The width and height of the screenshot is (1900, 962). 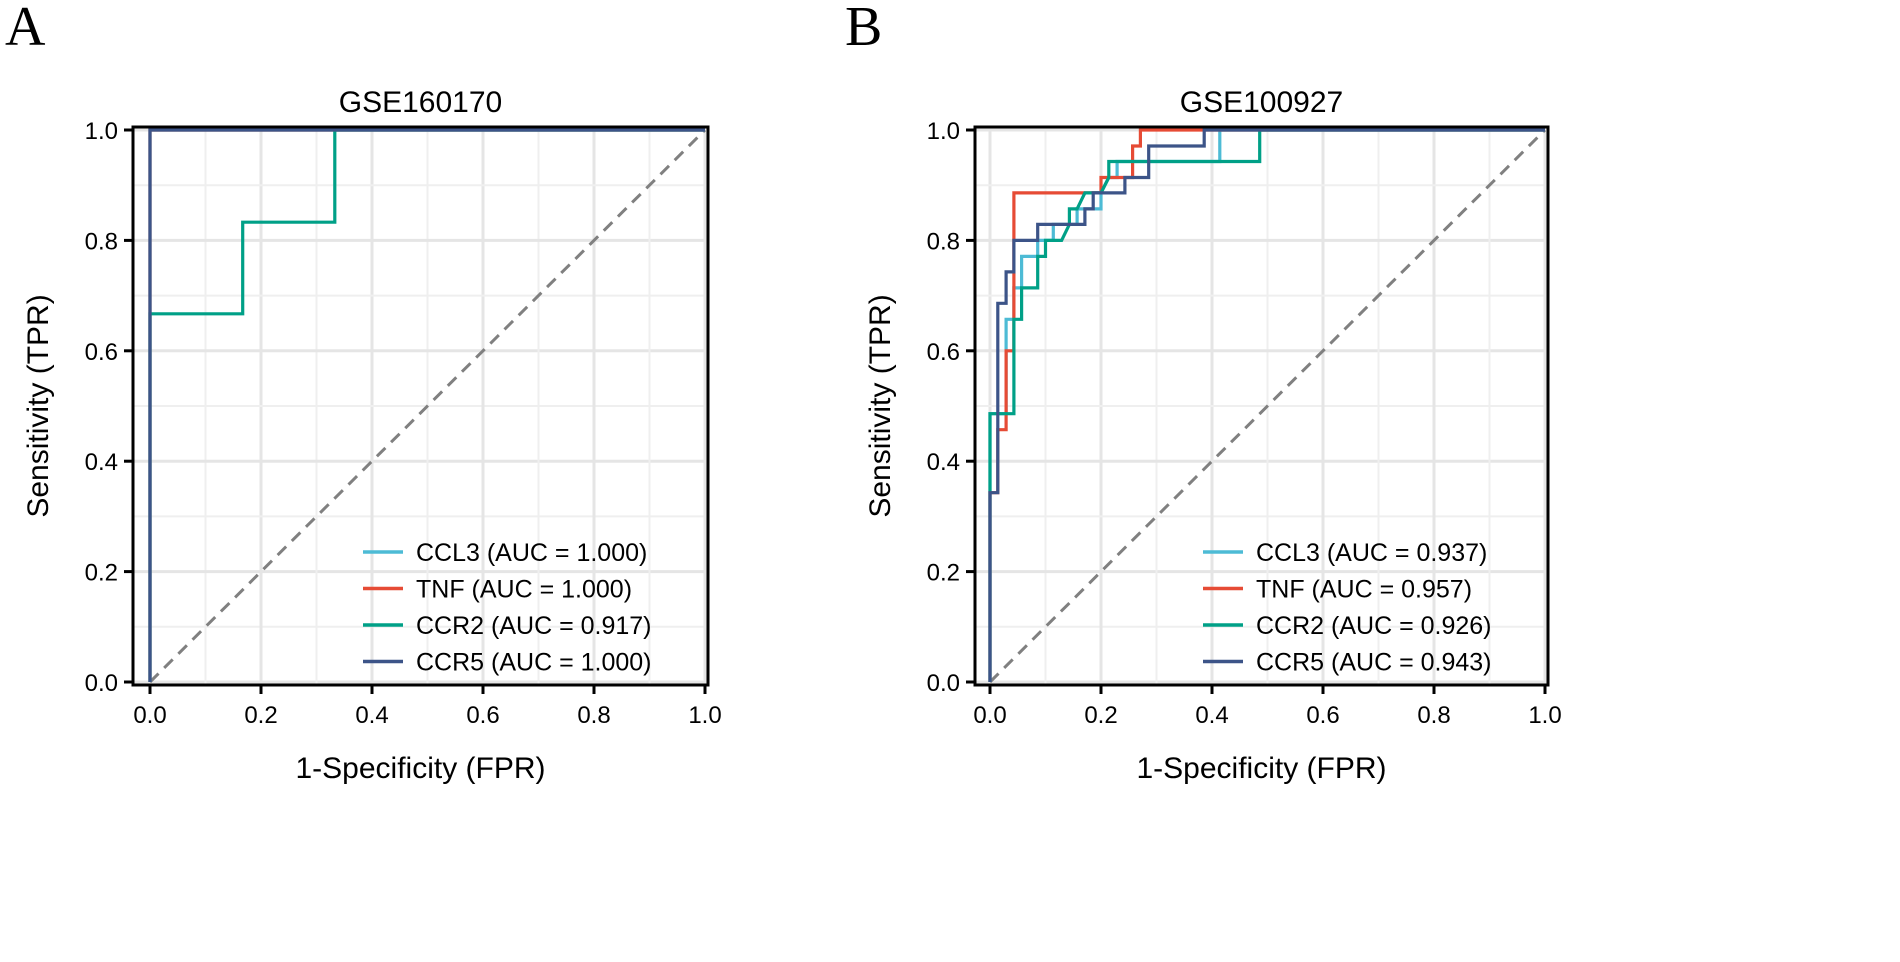 What do you see at coordinates (25, 29) in the screenshot?
I see `panel-letter: A` at bounding box center [25, 29].